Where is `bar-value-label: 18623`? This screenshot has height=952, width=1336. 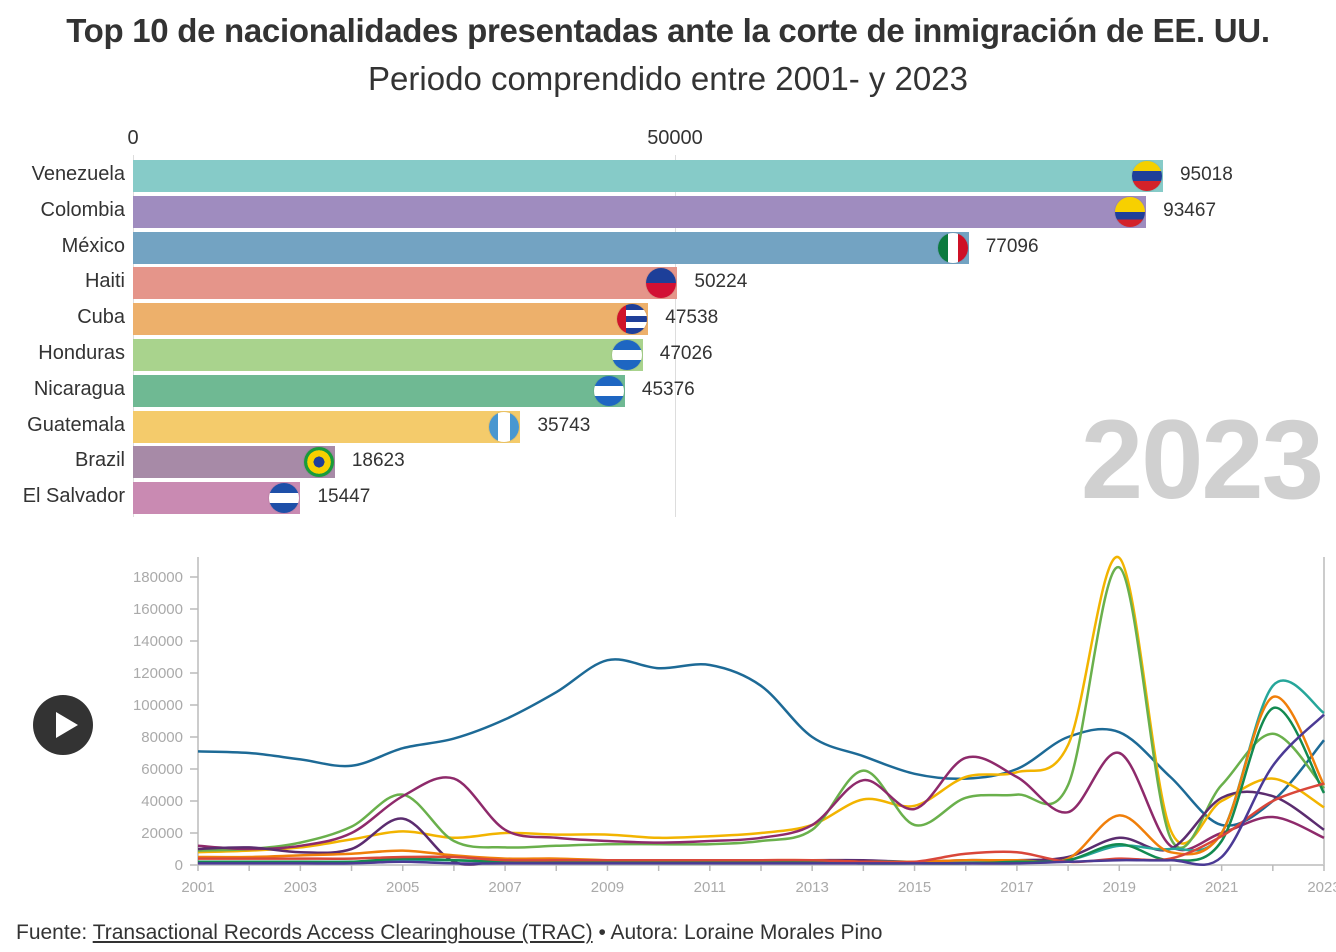
bar-value-label: 18623 is located at coordinates (378, 461).